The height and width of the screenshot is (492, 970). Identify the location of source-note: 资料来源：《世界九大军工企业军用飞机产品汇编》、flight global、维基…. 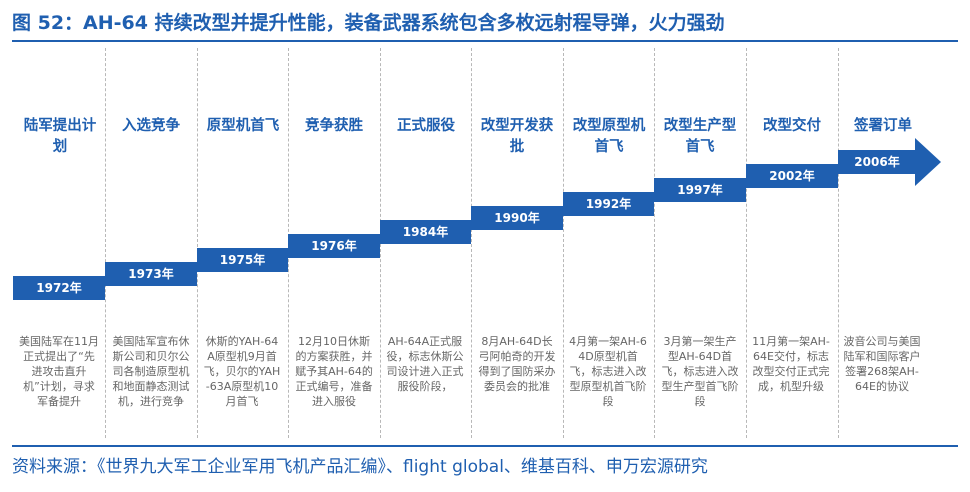
(360, 467).